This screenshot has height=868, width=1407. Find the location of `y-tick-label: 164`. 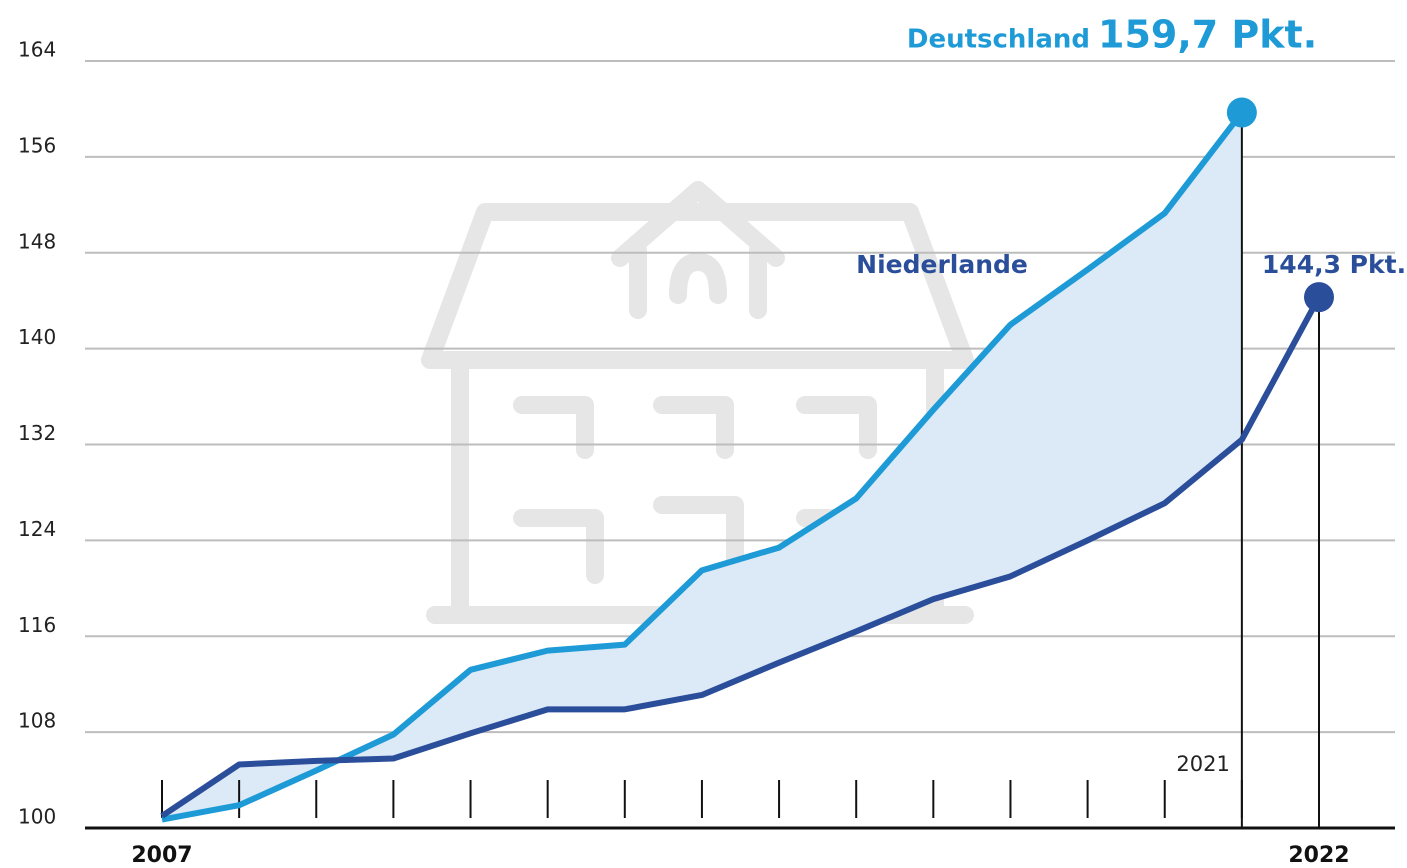

y-tick-label: 164 is located at coordinates (37, 50).